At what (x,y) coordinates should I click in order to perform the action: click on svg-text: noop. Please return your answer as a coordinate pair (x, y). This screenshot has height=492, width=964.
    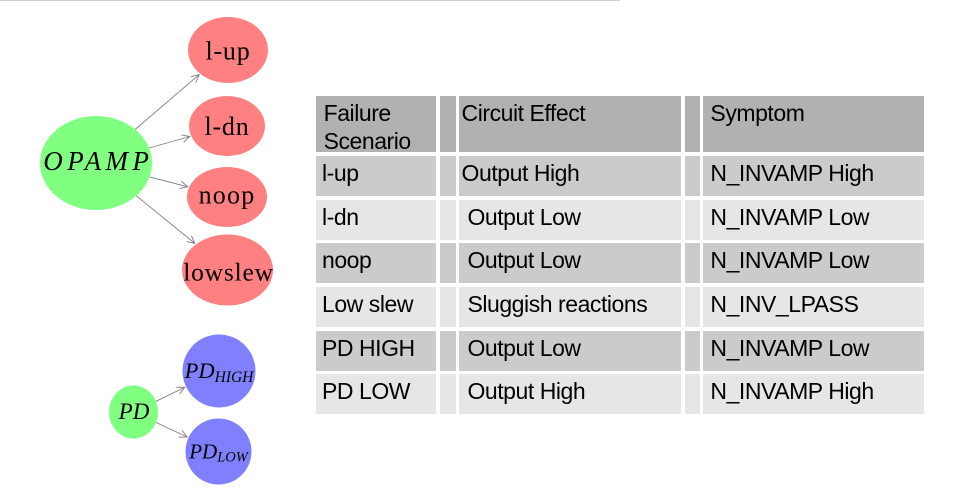
    Looking at the image, I should click on (227, 195).